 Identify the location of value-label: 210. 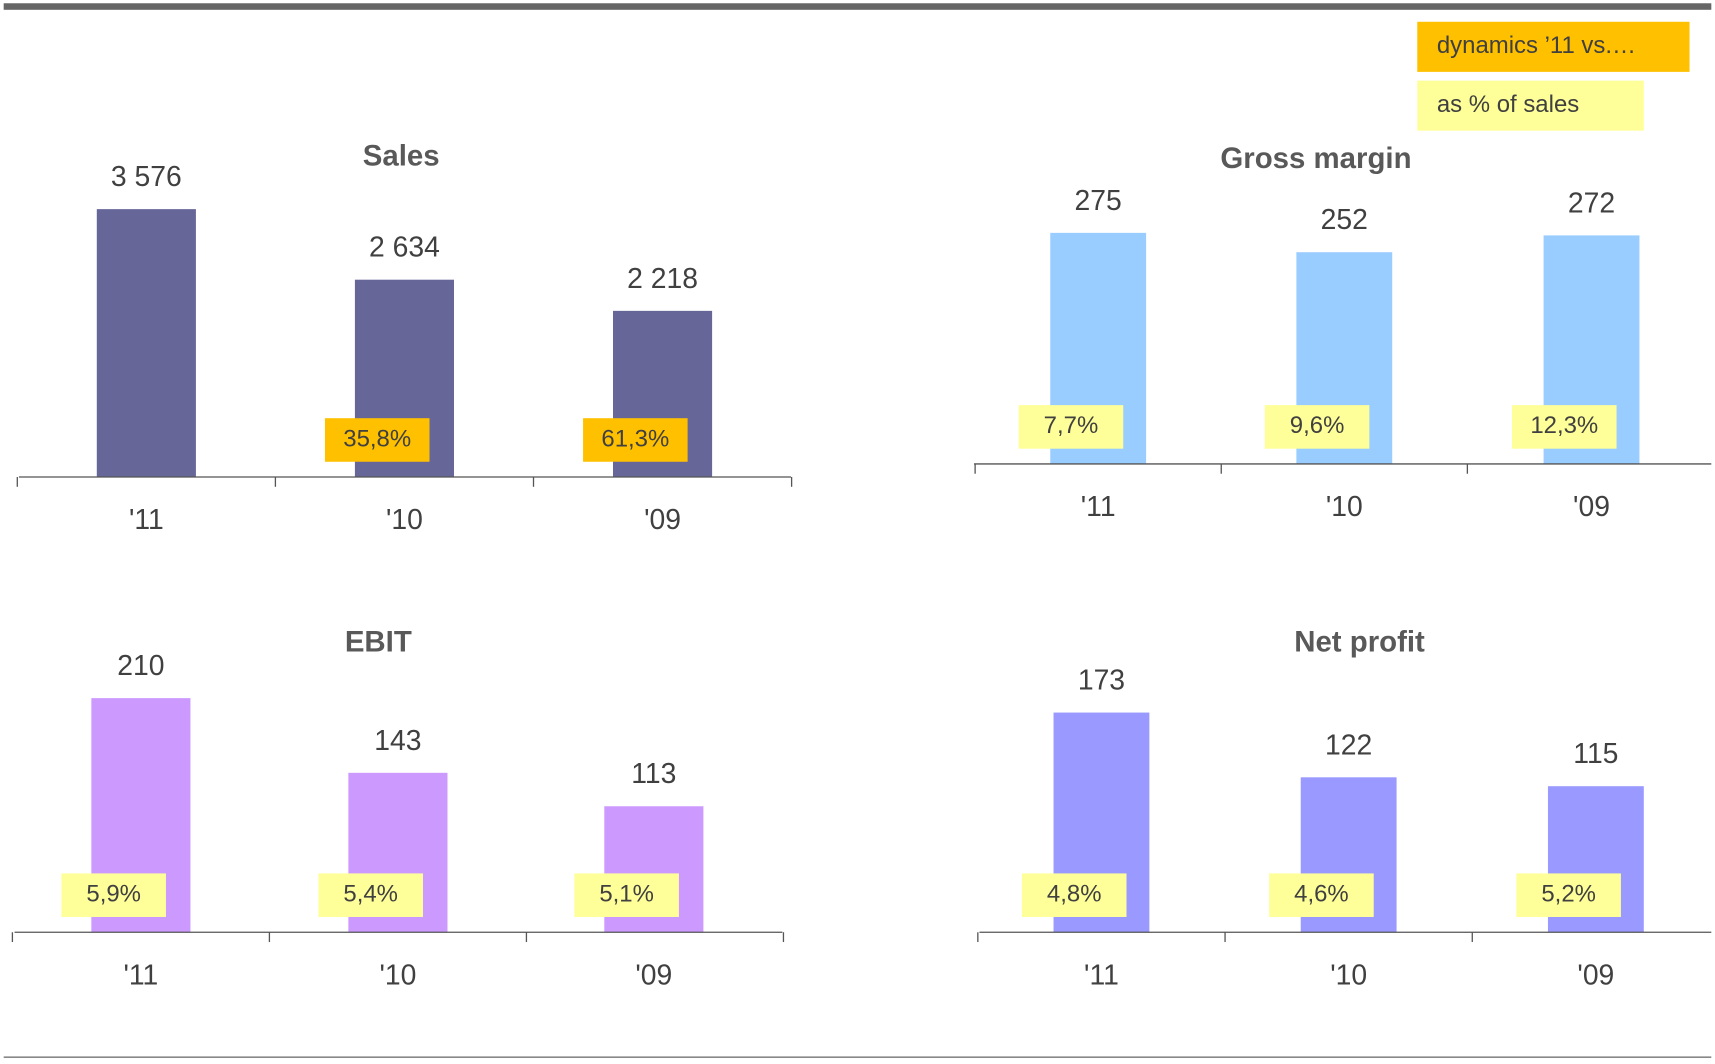
(140, 665).